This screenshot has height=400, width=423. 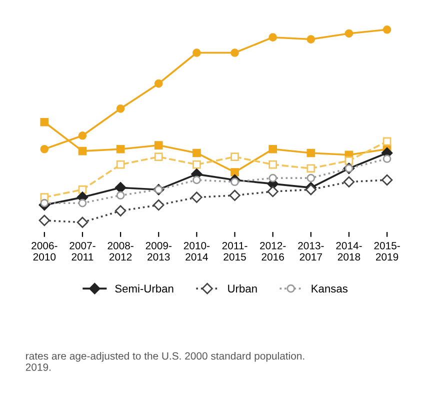 What do you see at coordinates (165, 361) in the screenshot?
I see `text: rates are age-adjusted to the U.S. 2000 standard population. 2019.` at bounding box center [165, 361].